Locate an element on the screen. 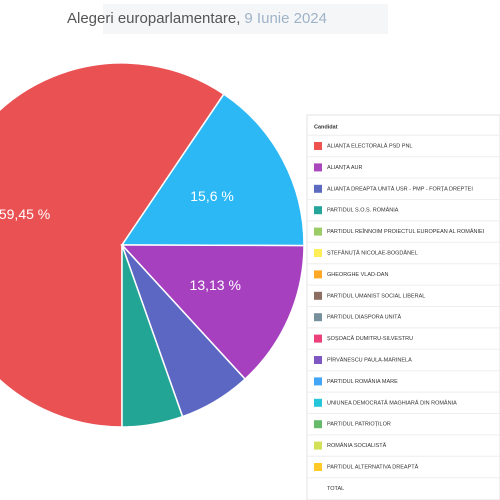 The width and height of the screenshot is (500, 500). legend-label: GHEORGHE VLAD-DAN is located at coordinates (357, 275).